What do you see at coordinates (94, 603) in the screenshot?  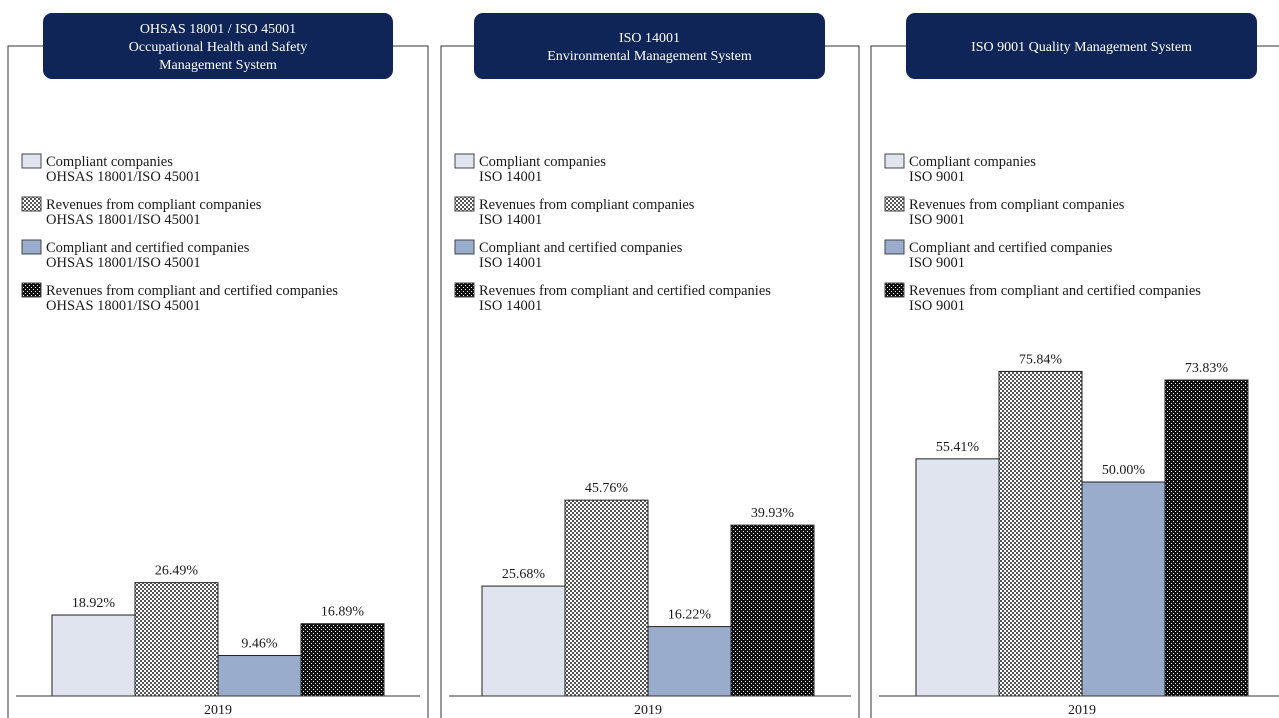 I see `bar-value-label: 18.92%` at bounding box center [94, 603].